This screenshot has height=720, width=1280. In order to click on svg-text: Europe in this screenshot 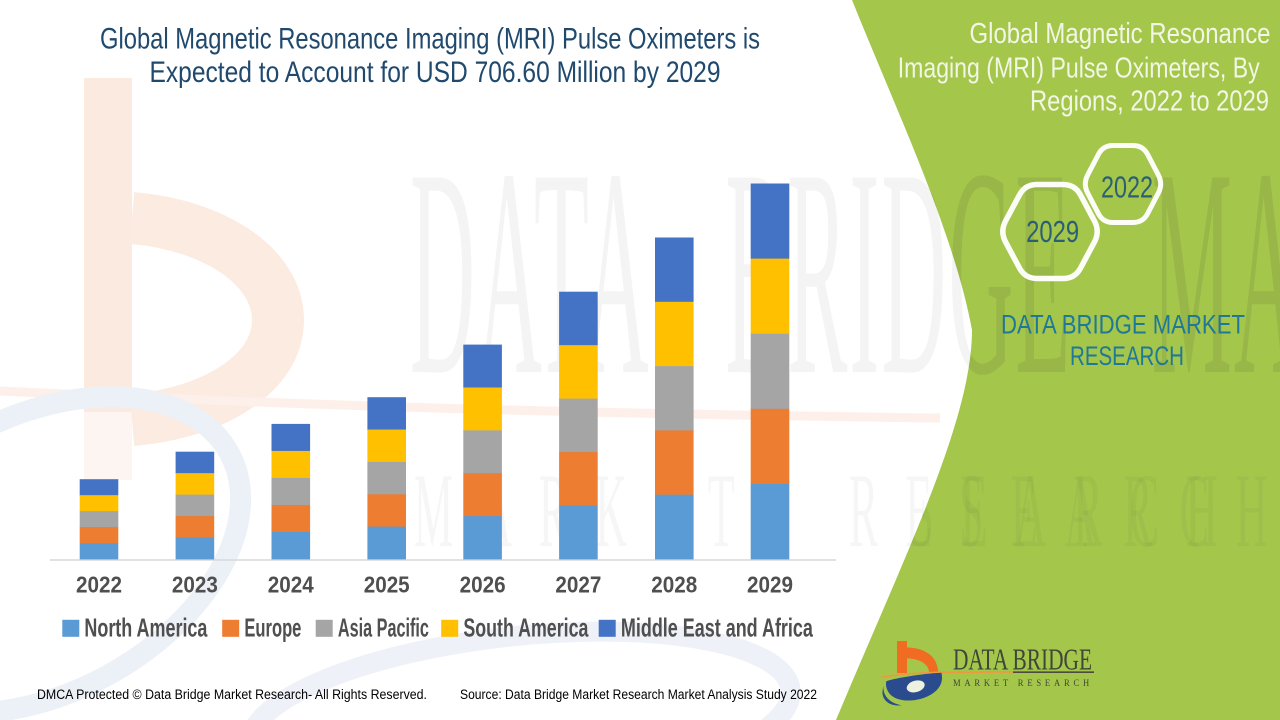, I will do `click(272, 628)`.